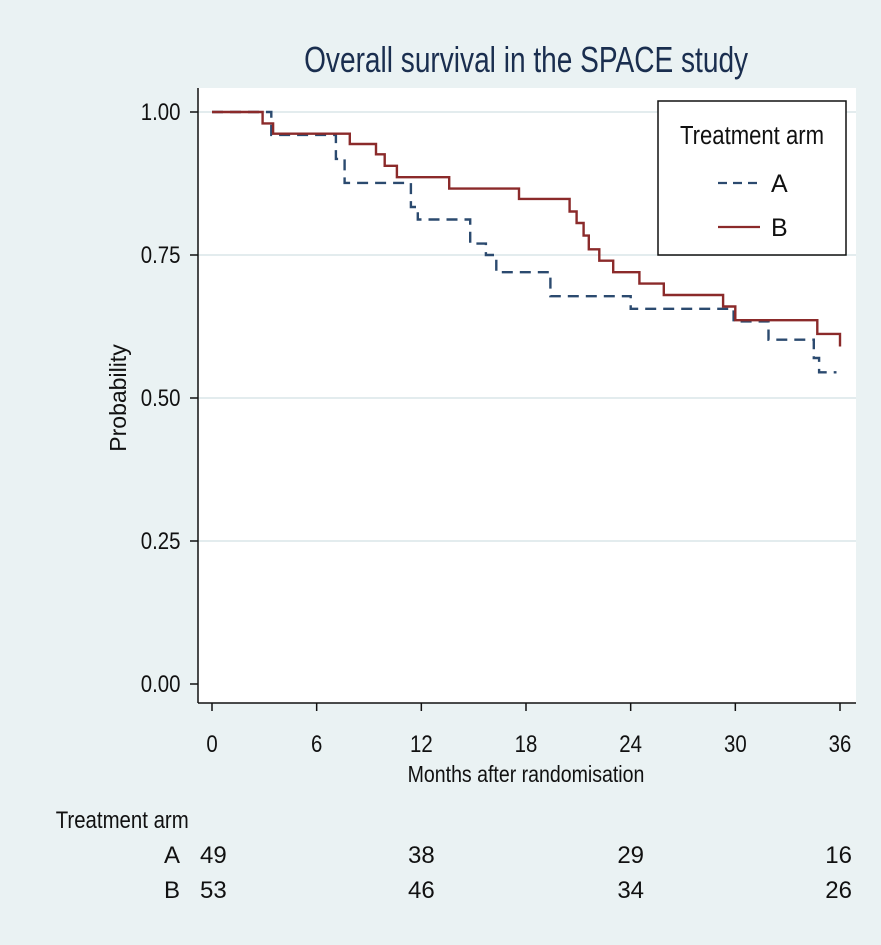 The image size is (881, 945). I want to click on x-tick-label: 18, so click(526, 743).